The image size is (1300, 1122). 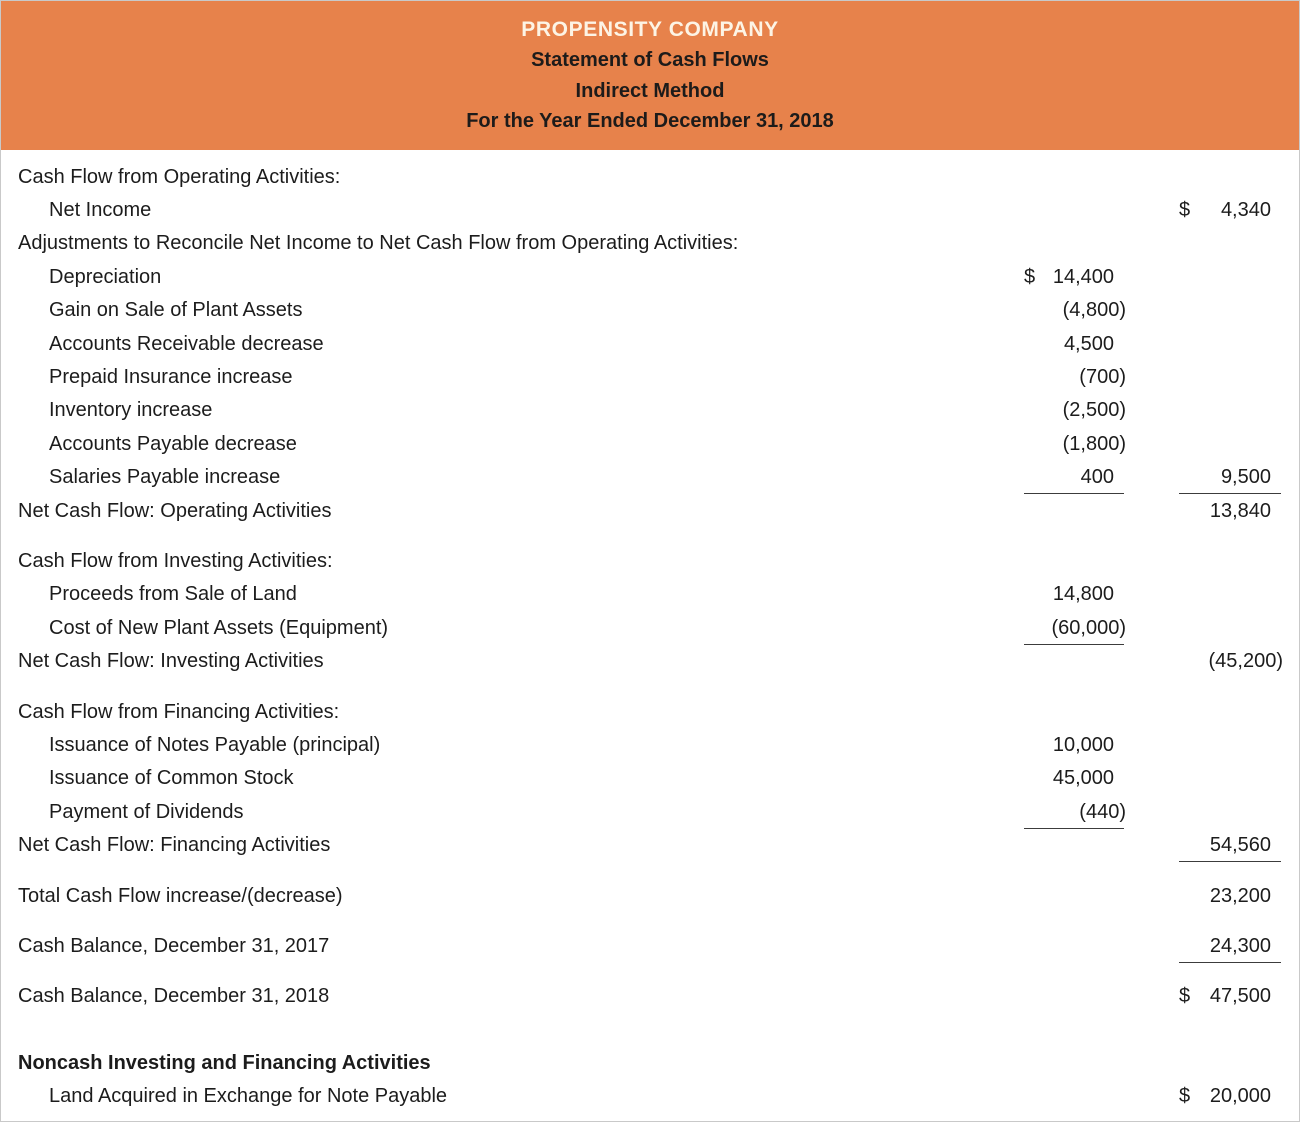 I want to click on amount-col2: $ 47,500, so click(x=1230, y=996).